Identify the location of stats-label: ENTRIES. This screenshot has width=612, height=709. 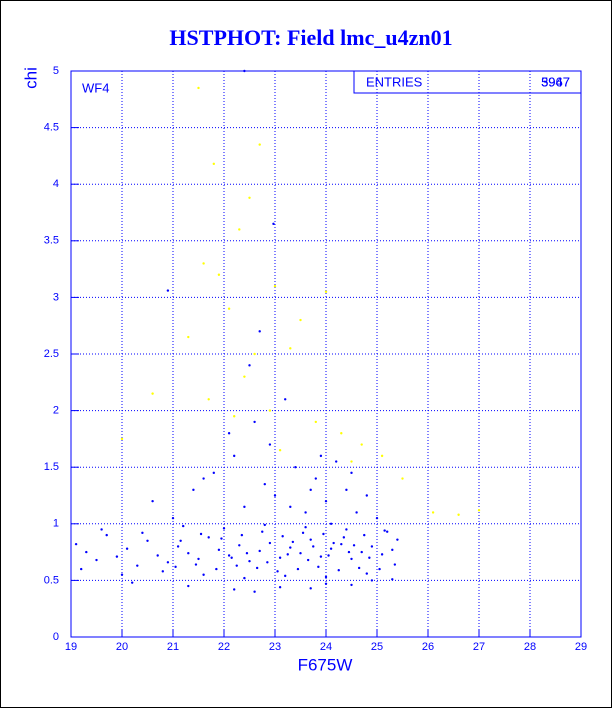
(394, 81).